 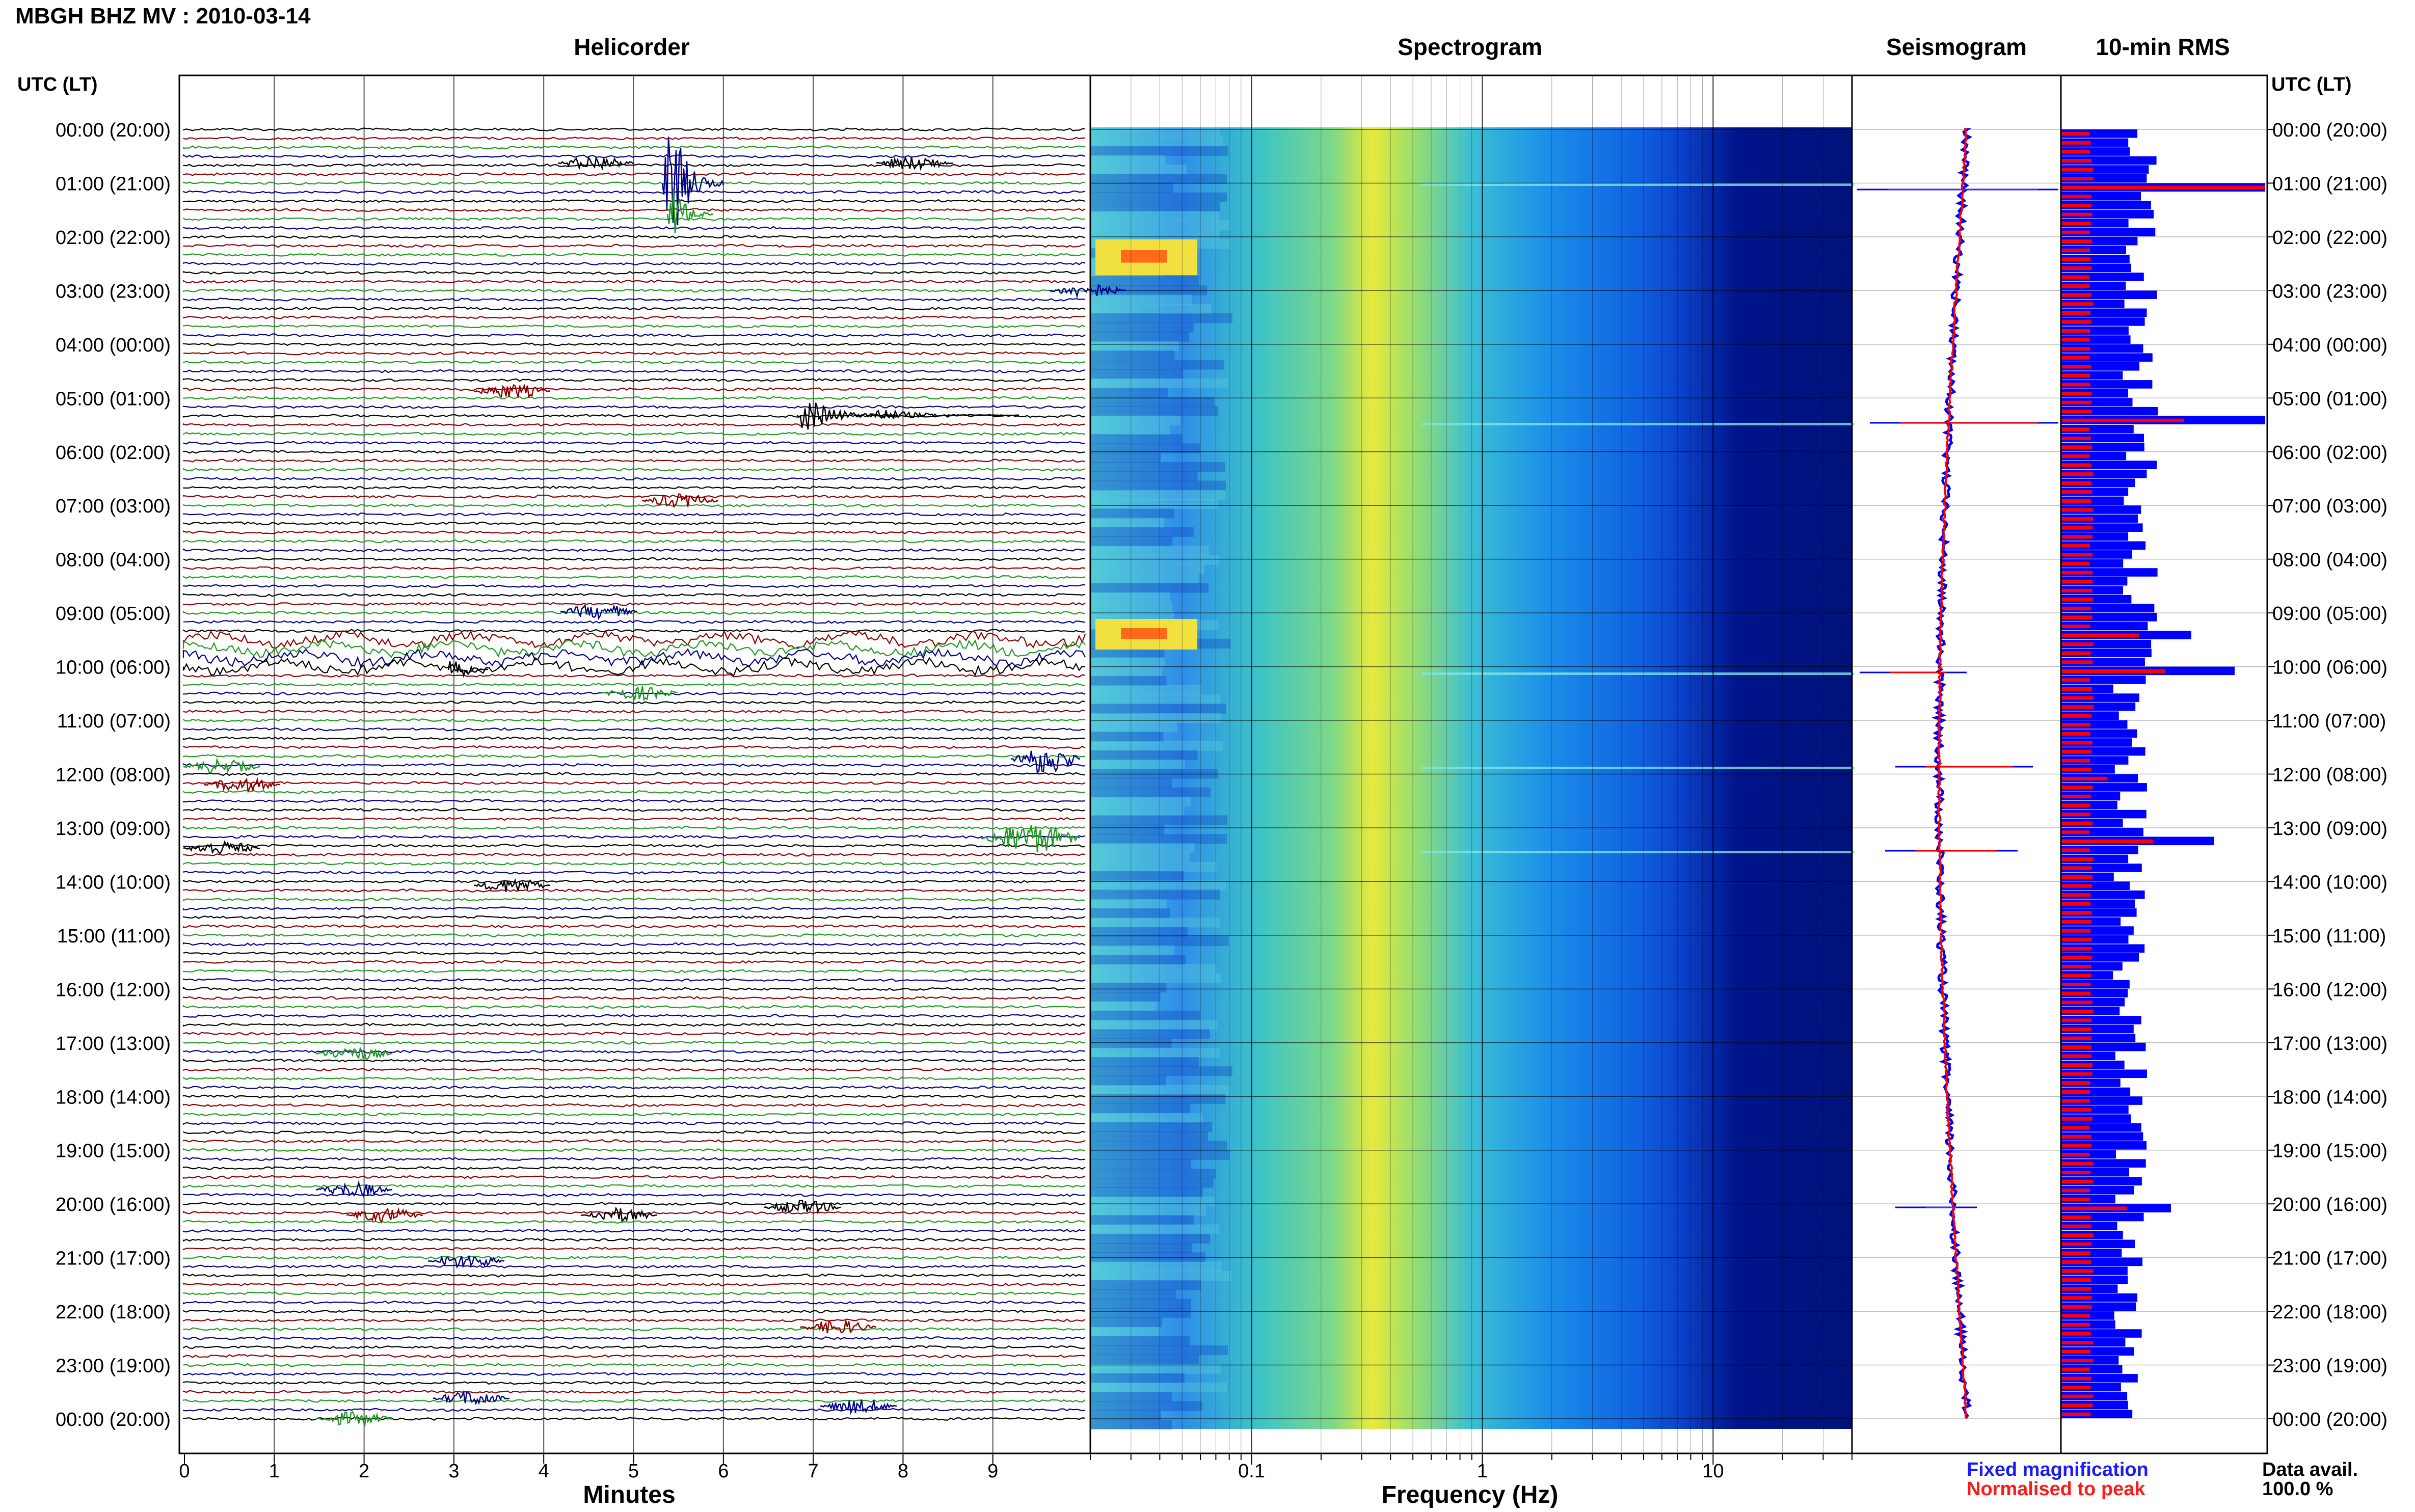 What do you see at coordinates (1471, 1467) in the screenshot?
I see `frequency-axis: 0.1 1 10` at bounding box center [1471, 1467].